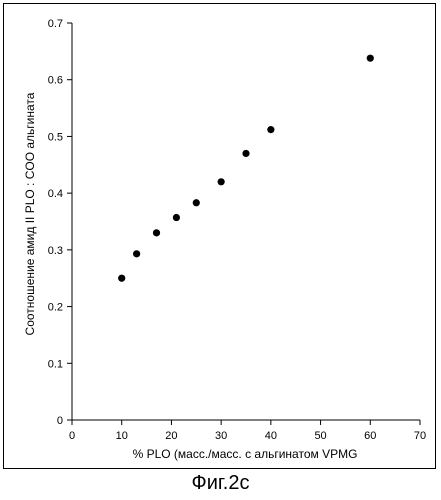 The image size is (441, 500). What do you see at coordinates (55, 364) in the screenshot?
I see `y-tick-label: 0.1` at bounding box center [55, 364].